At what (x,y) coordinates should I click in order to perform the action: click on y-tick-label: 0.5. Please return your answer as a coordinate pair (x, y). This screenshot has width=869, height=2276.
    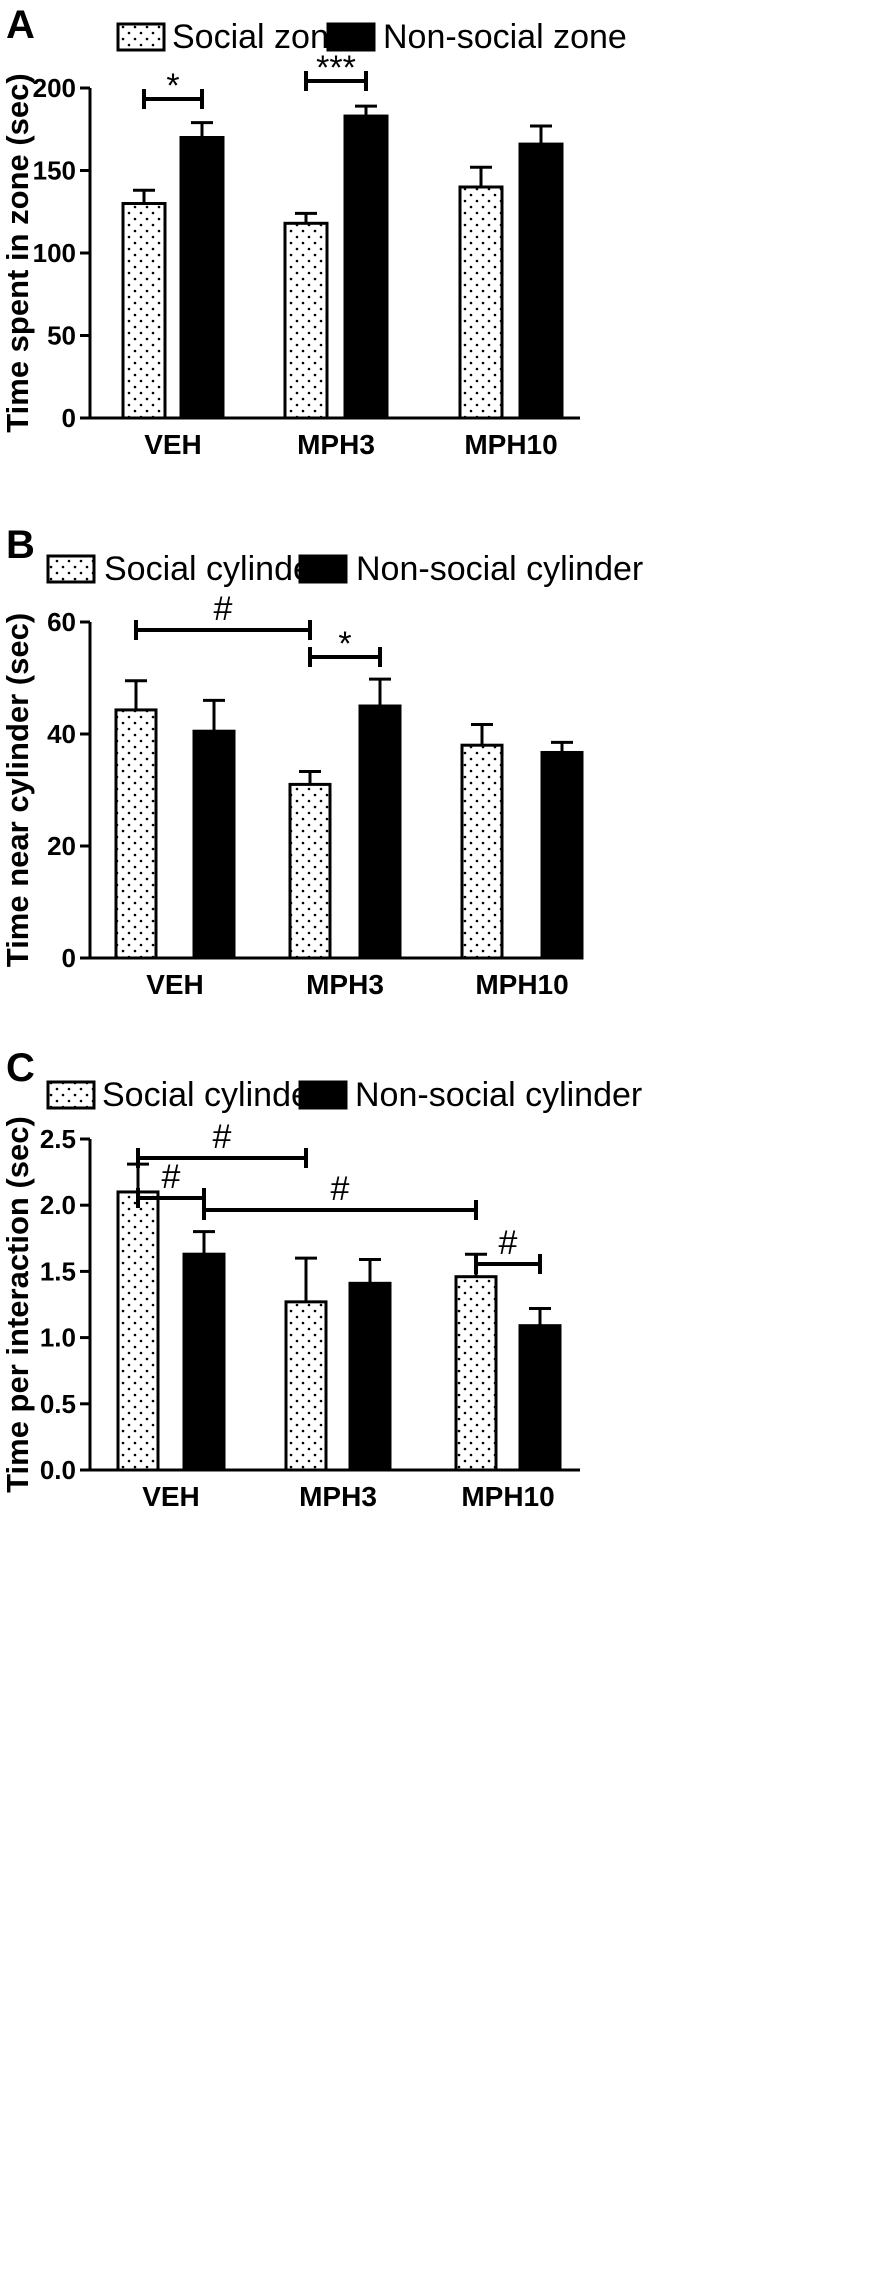
    Looking at the image, I should click on (58, 1404).